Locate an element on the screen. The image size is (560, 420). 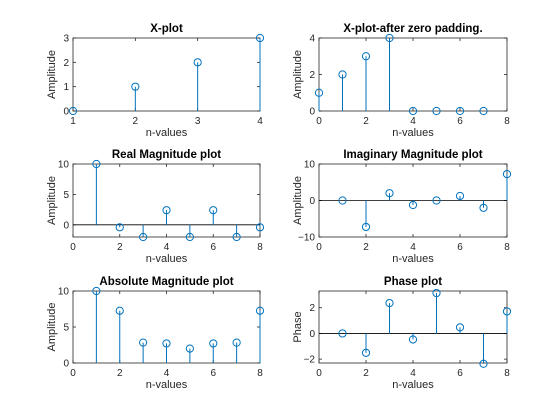
subplot-title: X-plot-after zero padding. is located at coordinates (412, 29).